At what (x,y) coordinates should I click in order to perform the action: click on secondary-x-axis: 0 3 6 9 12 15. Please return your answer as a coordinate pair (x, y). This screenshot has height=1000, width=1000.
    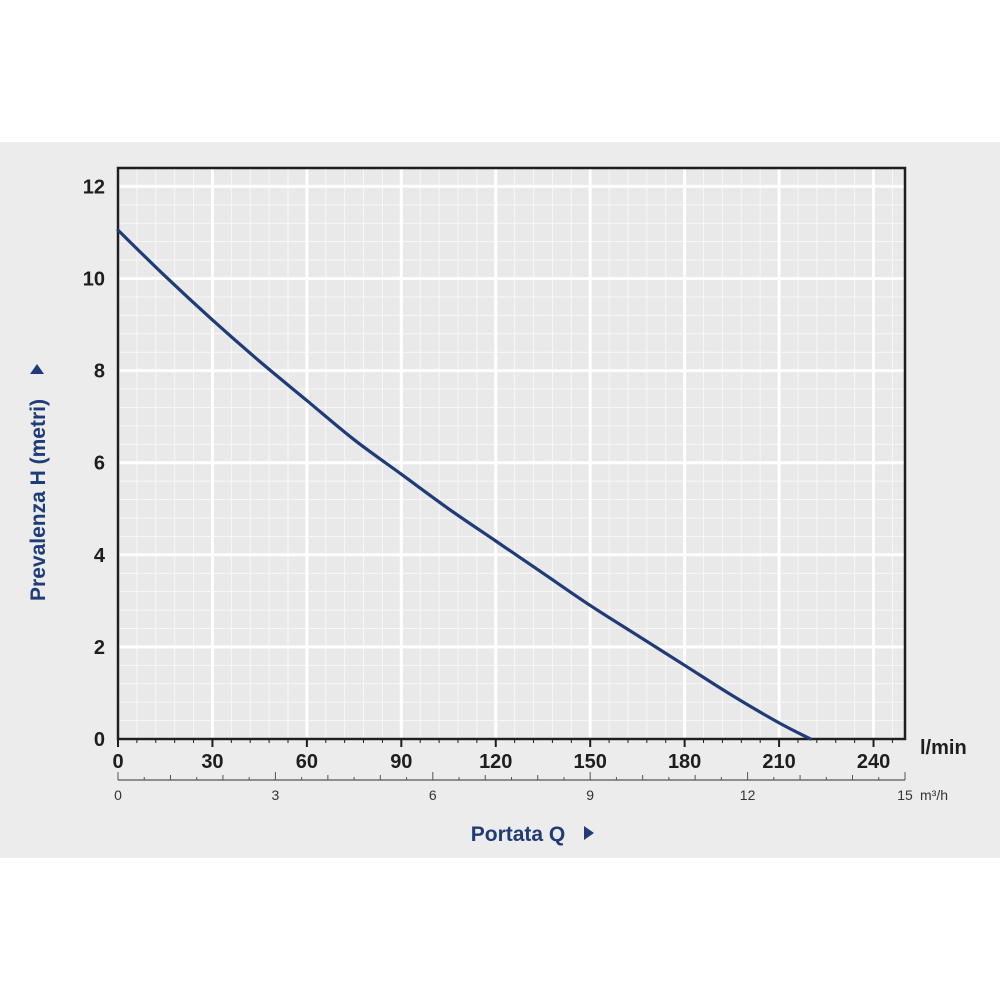
    Looking at the image, I should click on (513, 787).